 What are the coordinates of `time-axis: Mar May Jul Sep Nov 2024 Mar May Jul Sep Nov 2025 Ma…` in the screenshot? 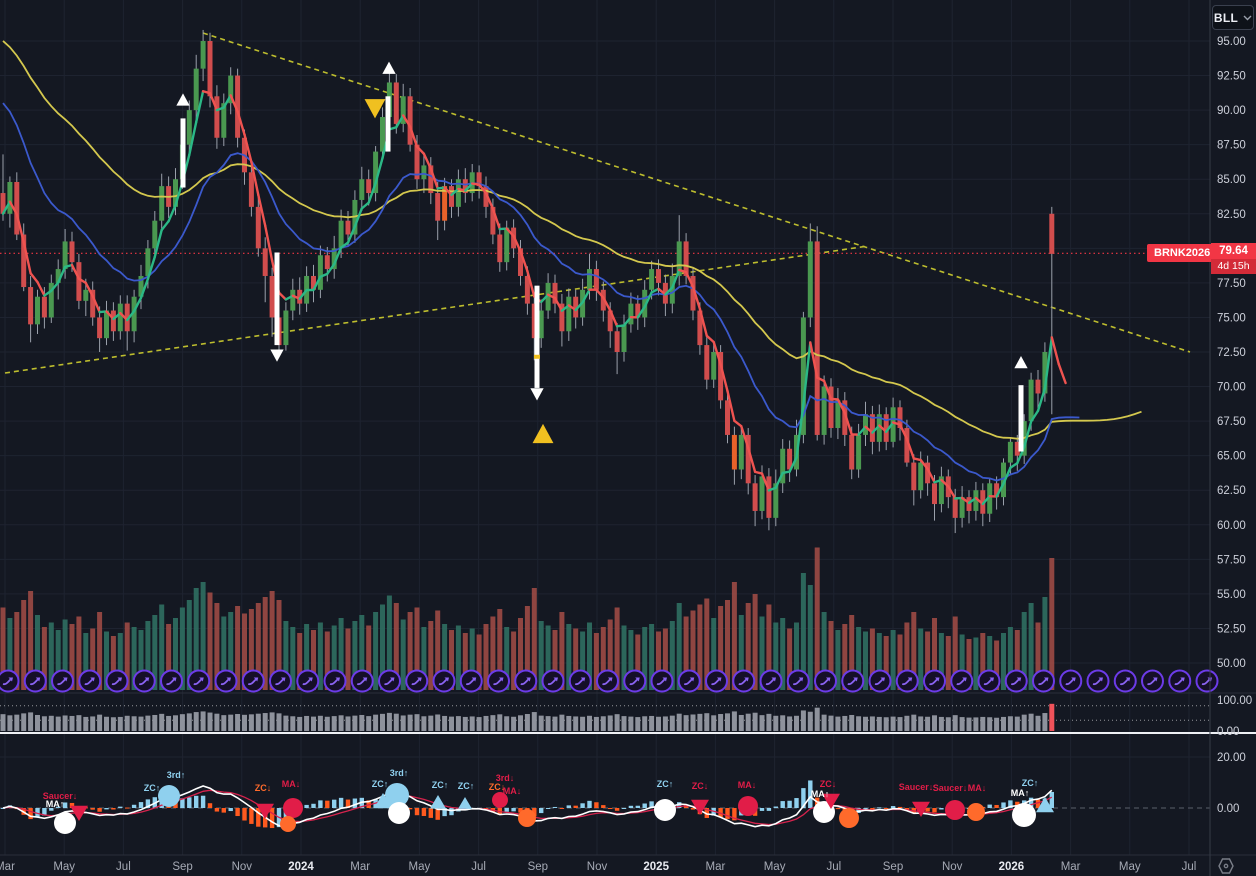 It's located at (598, 867).